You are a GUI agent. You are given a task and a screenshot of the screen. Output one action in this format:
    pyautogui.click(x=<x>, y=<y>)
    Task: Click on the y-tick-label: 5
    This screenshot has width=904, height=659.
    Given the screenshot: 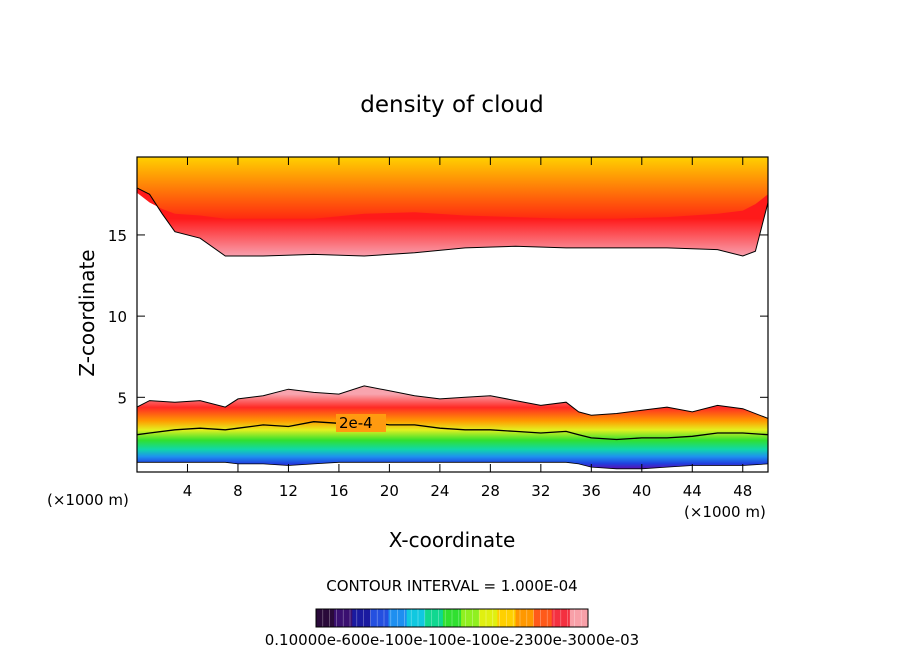 What is the action you would take?
    pyautogui.click(x=122, y=398)
    